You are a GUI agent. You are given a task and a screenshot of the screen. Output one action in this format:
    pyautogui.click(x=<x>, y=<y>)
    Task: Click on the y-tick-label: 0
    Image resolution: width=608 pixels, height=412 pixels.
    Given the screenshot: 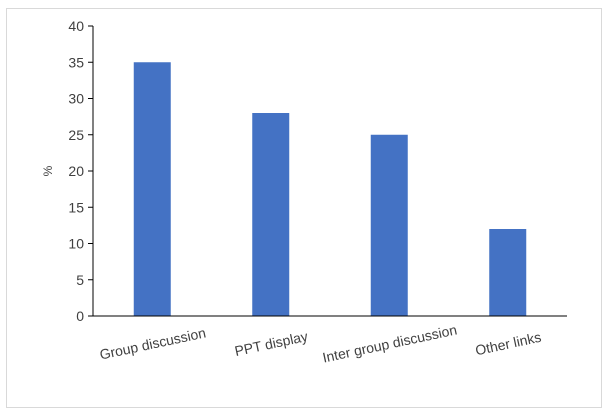 What is the action you would take?
    pyautogui.click(x=80, y=316)
    